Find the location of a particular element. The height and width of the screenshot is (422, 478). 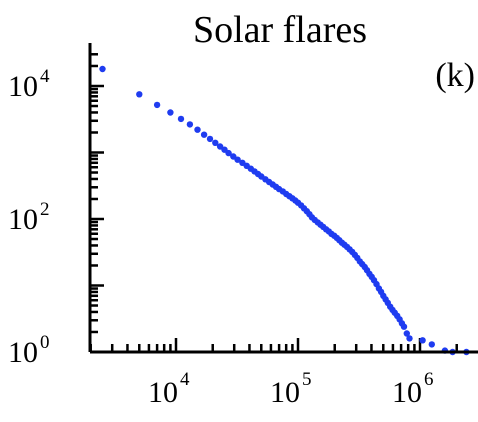

chart-title: Solar flares is located at coordinates (280, 30).